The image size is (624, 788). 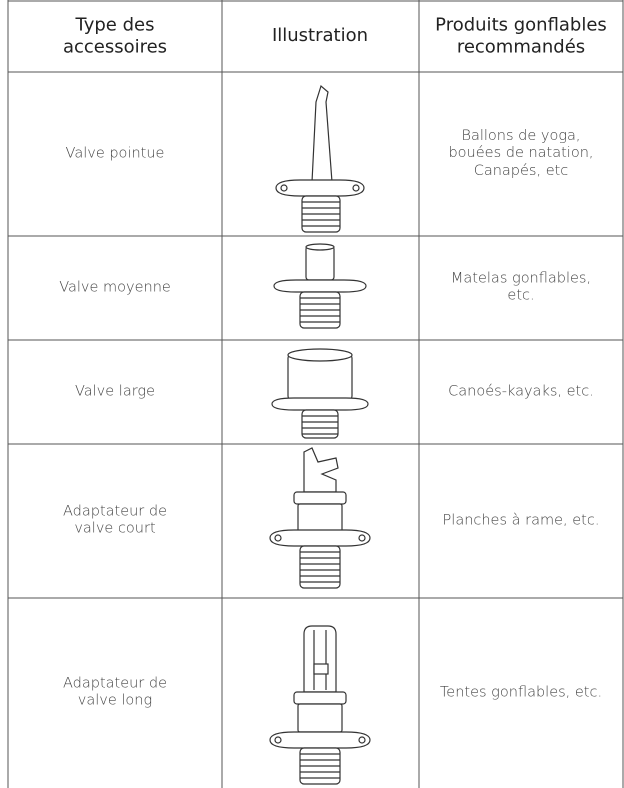 I want to click on recommended-products: Tentes gonflables, etc., so click(x=521, y=692).